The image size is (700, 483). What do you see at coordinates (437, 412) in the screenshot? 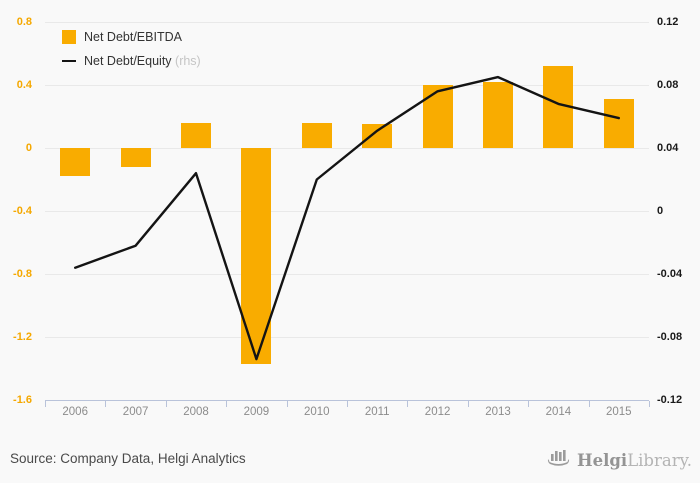
I see `x-axis-label-2012: 2012` at bounding box center [437, 412].